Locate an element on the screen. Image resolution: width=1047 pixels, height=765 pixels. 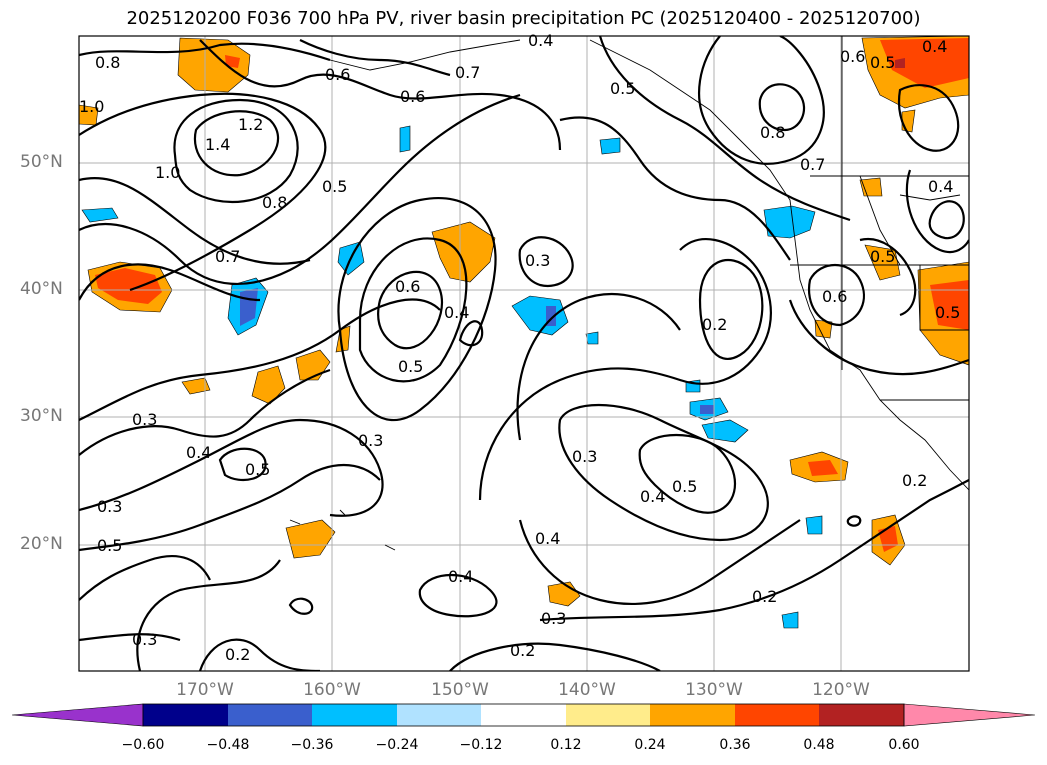
colorbar-tick: −0.60 is located at coordinates (143, 745).